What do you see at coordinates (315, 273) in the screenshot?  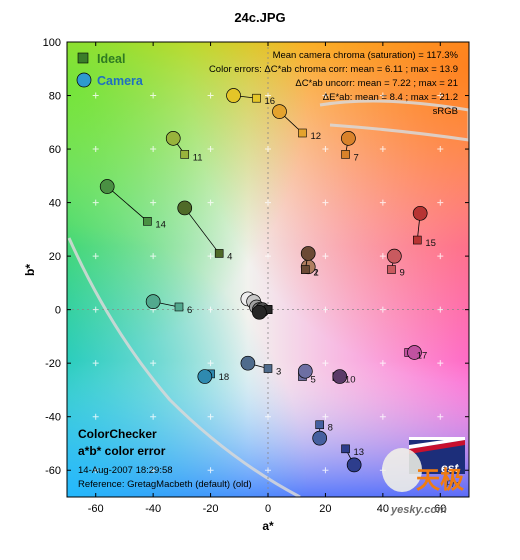 I see `patch-label: 1` at bounding box center [315, 273].